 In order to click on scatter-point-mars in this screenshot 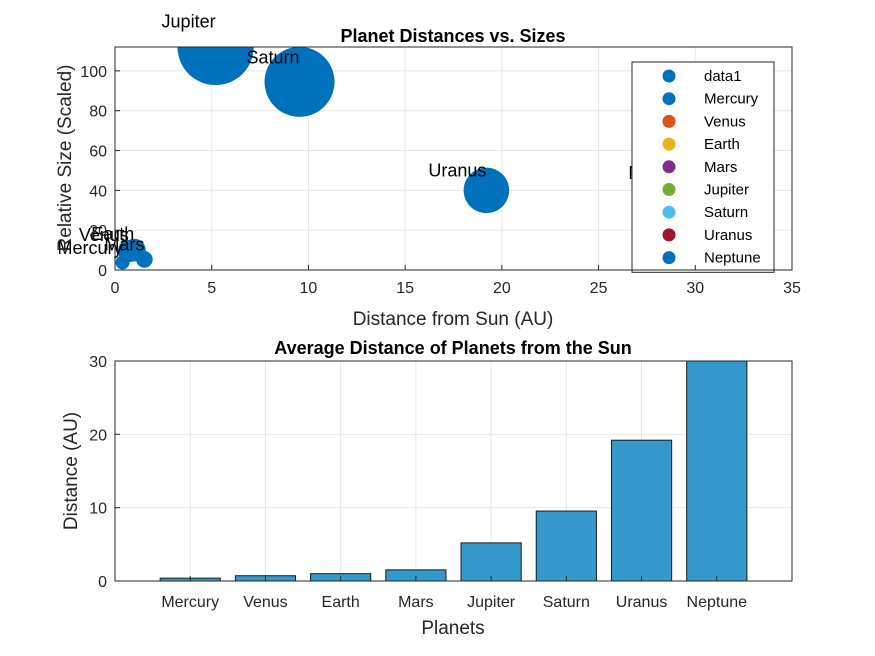, I will do `click(144, 259)`.